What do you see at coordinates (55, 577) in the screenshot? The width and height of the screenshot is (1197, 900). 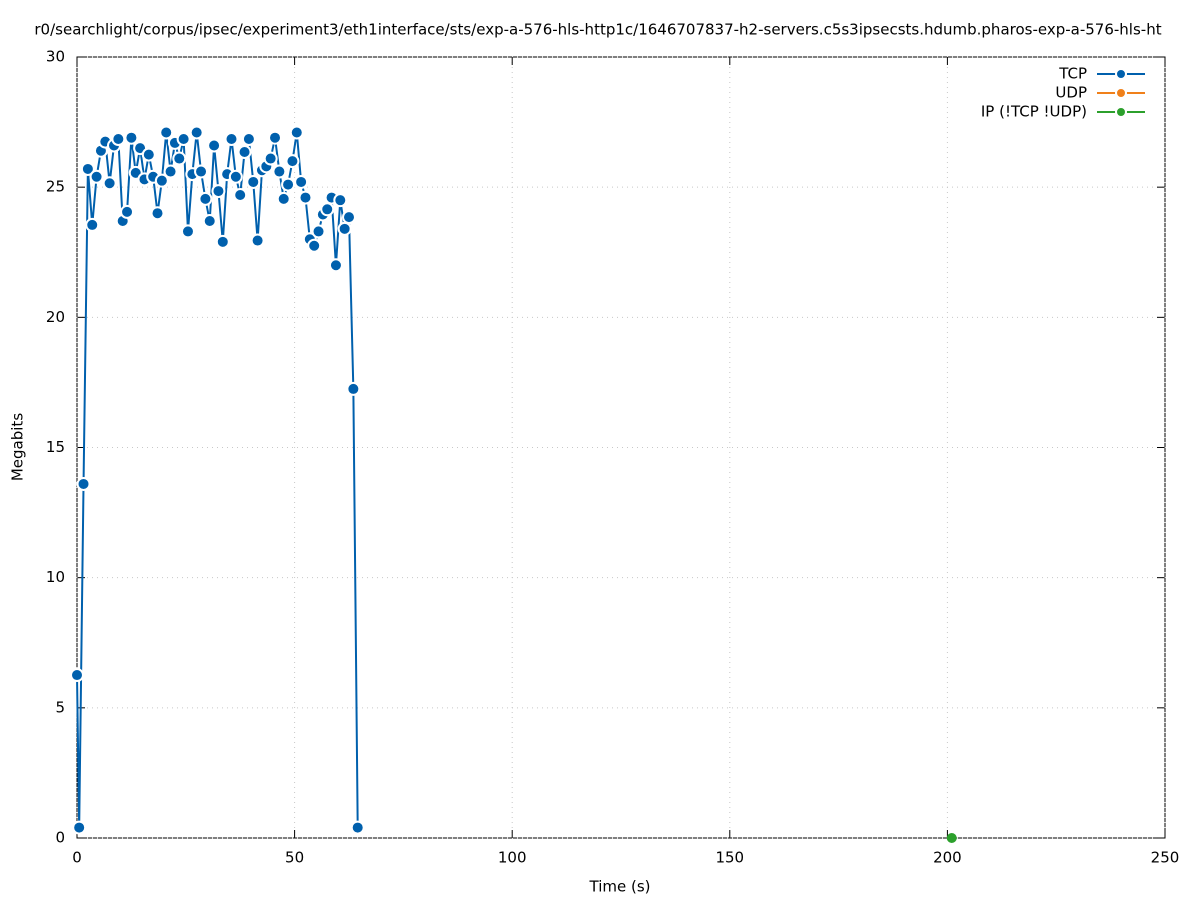 I see `y-tick-label: 10` at bounding box center [55, 577].